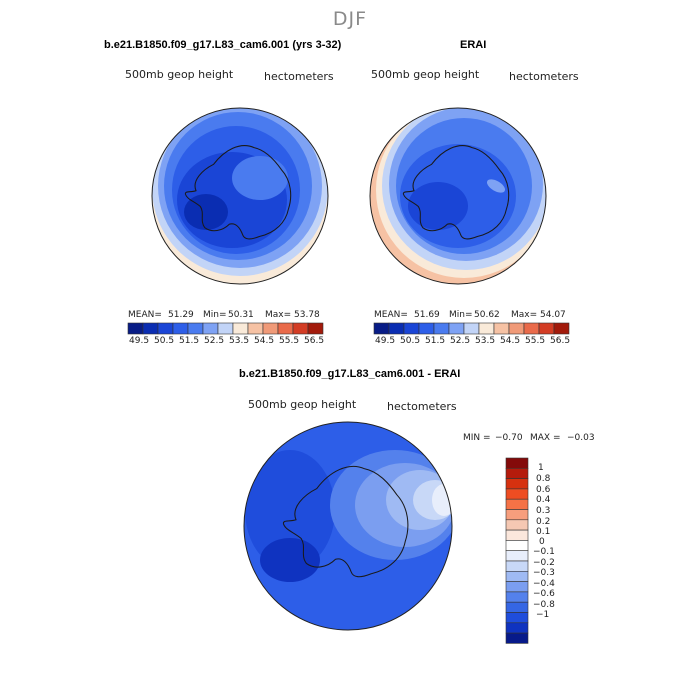  I want to click on panel1-min-value: 50.31, so click(241, 315).